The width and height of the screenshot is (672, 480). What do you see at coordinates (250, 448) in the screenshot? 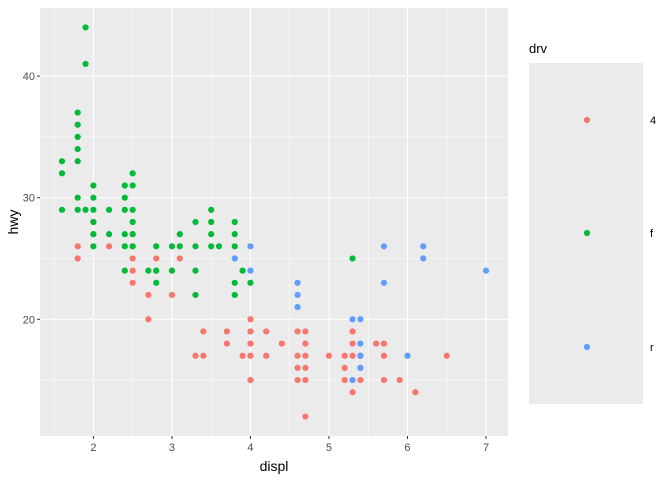
I see `x-tick-label: 4` at bounding box center [250, 448].